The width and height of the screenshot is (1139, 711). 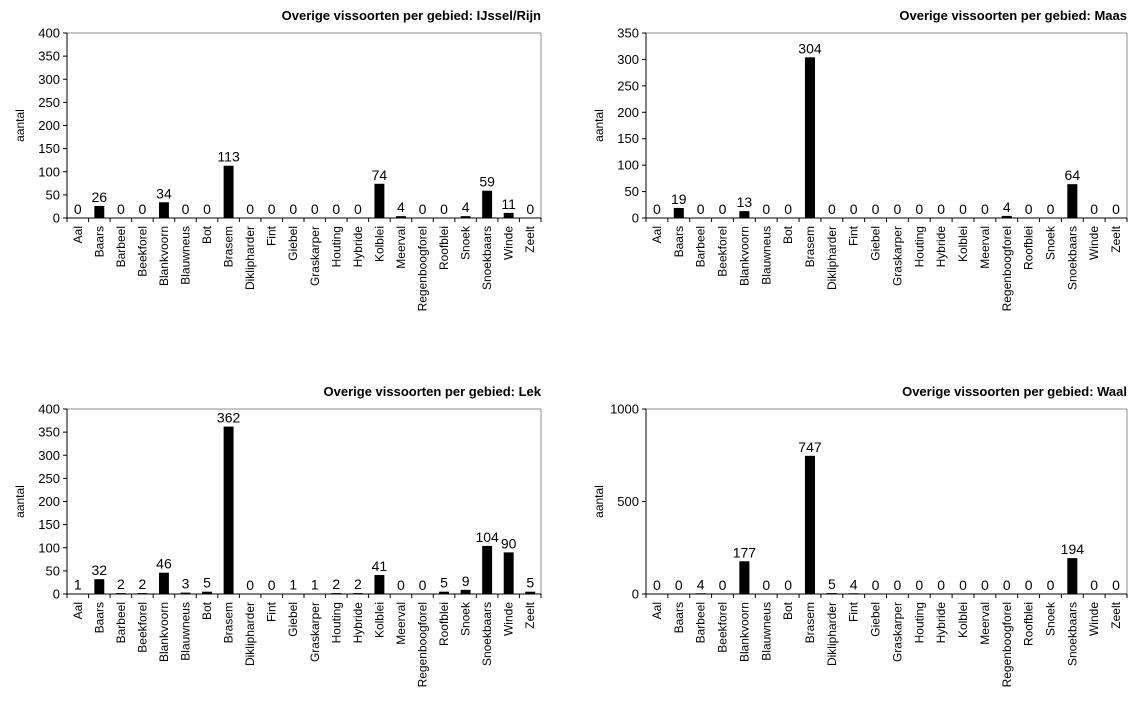 I want to click on data-label-giebel: 0, so click(x=876, y=585).